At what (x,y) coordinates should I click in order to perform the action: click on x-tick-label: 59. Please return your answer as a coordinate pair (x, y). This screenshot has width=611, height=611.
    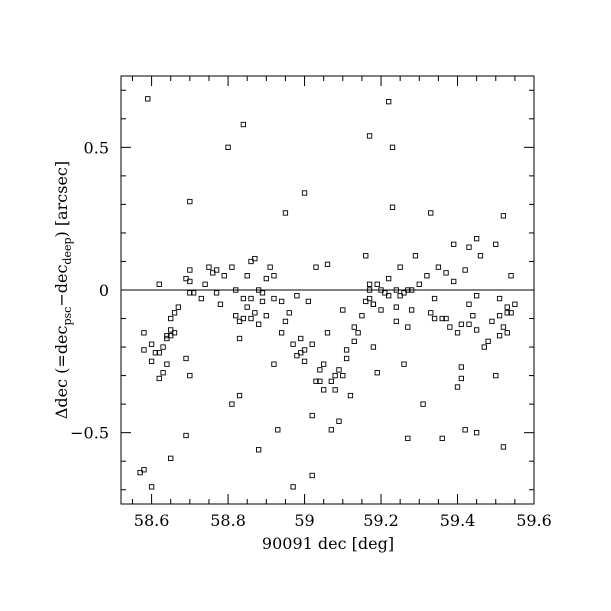
    Looking at the image, I should click on (304, 520).